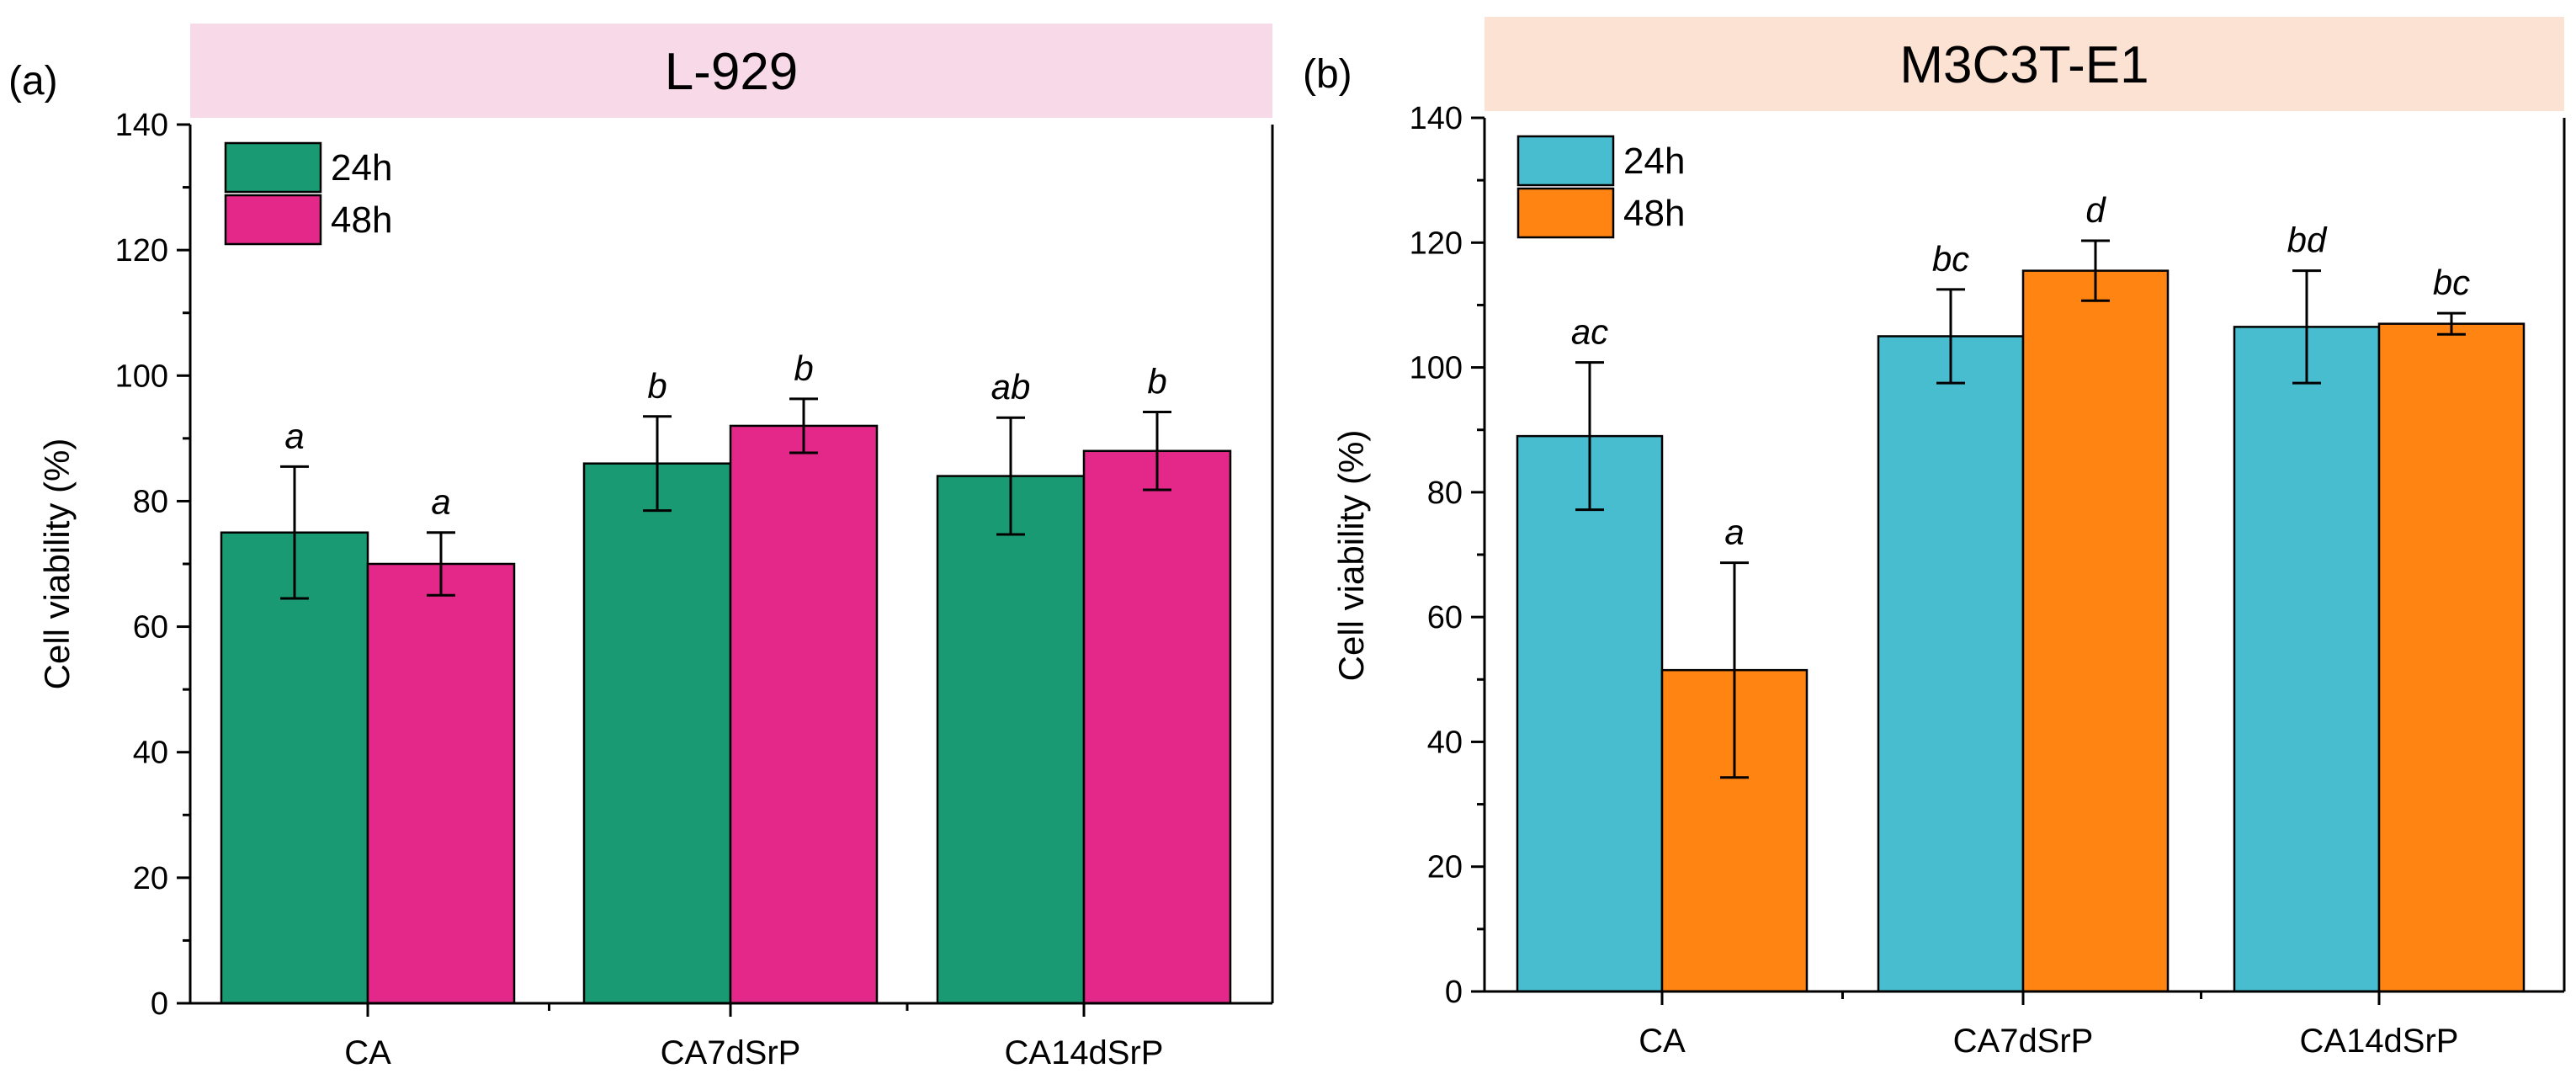  Describe the element at coordinates (2308, 240) in the screenshot. I see `significance-label: bd` at that location.